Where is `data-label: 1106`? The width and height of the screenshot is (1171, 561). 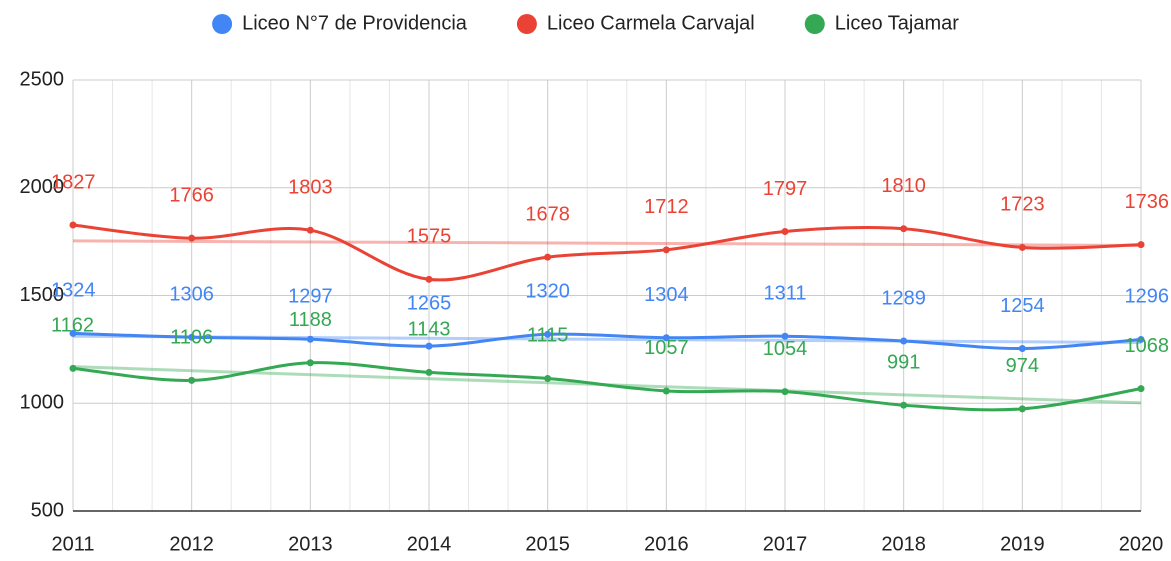 data-label: 1106 is located at coordinates (191, 338).